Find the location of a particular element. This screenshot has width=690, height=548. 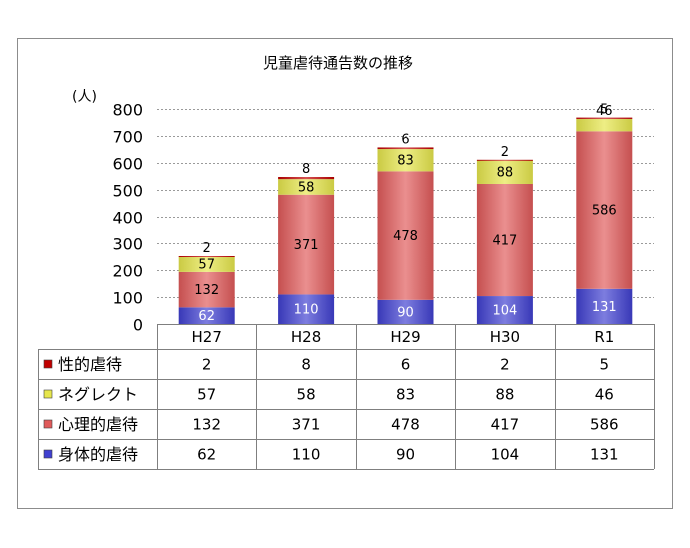

y-axis-tick-labels: 0 100 200 300 400 500 600 700 800 is located at coordinates (127, 218).